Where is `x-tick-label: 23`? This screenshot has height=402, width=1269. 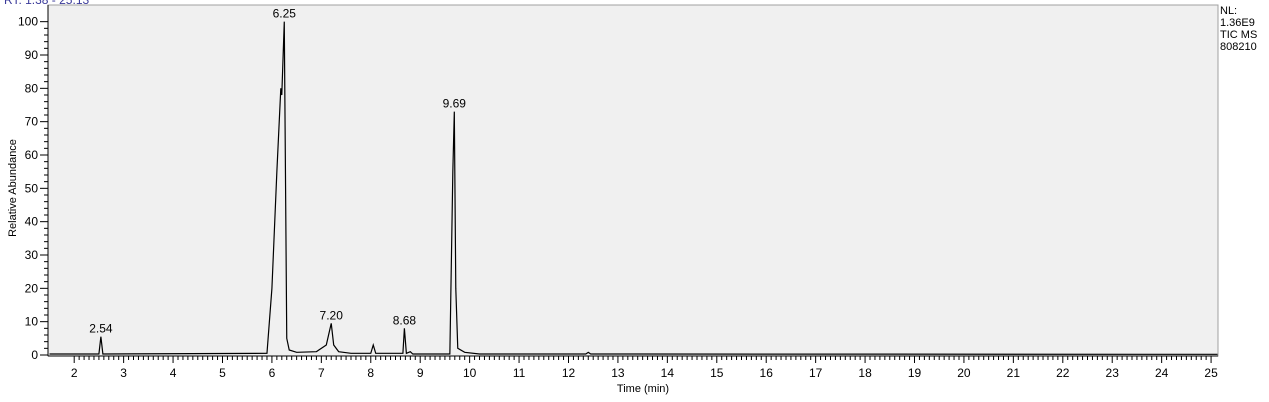 x-tick-label: 23 is located at coordinates (1113, 373).